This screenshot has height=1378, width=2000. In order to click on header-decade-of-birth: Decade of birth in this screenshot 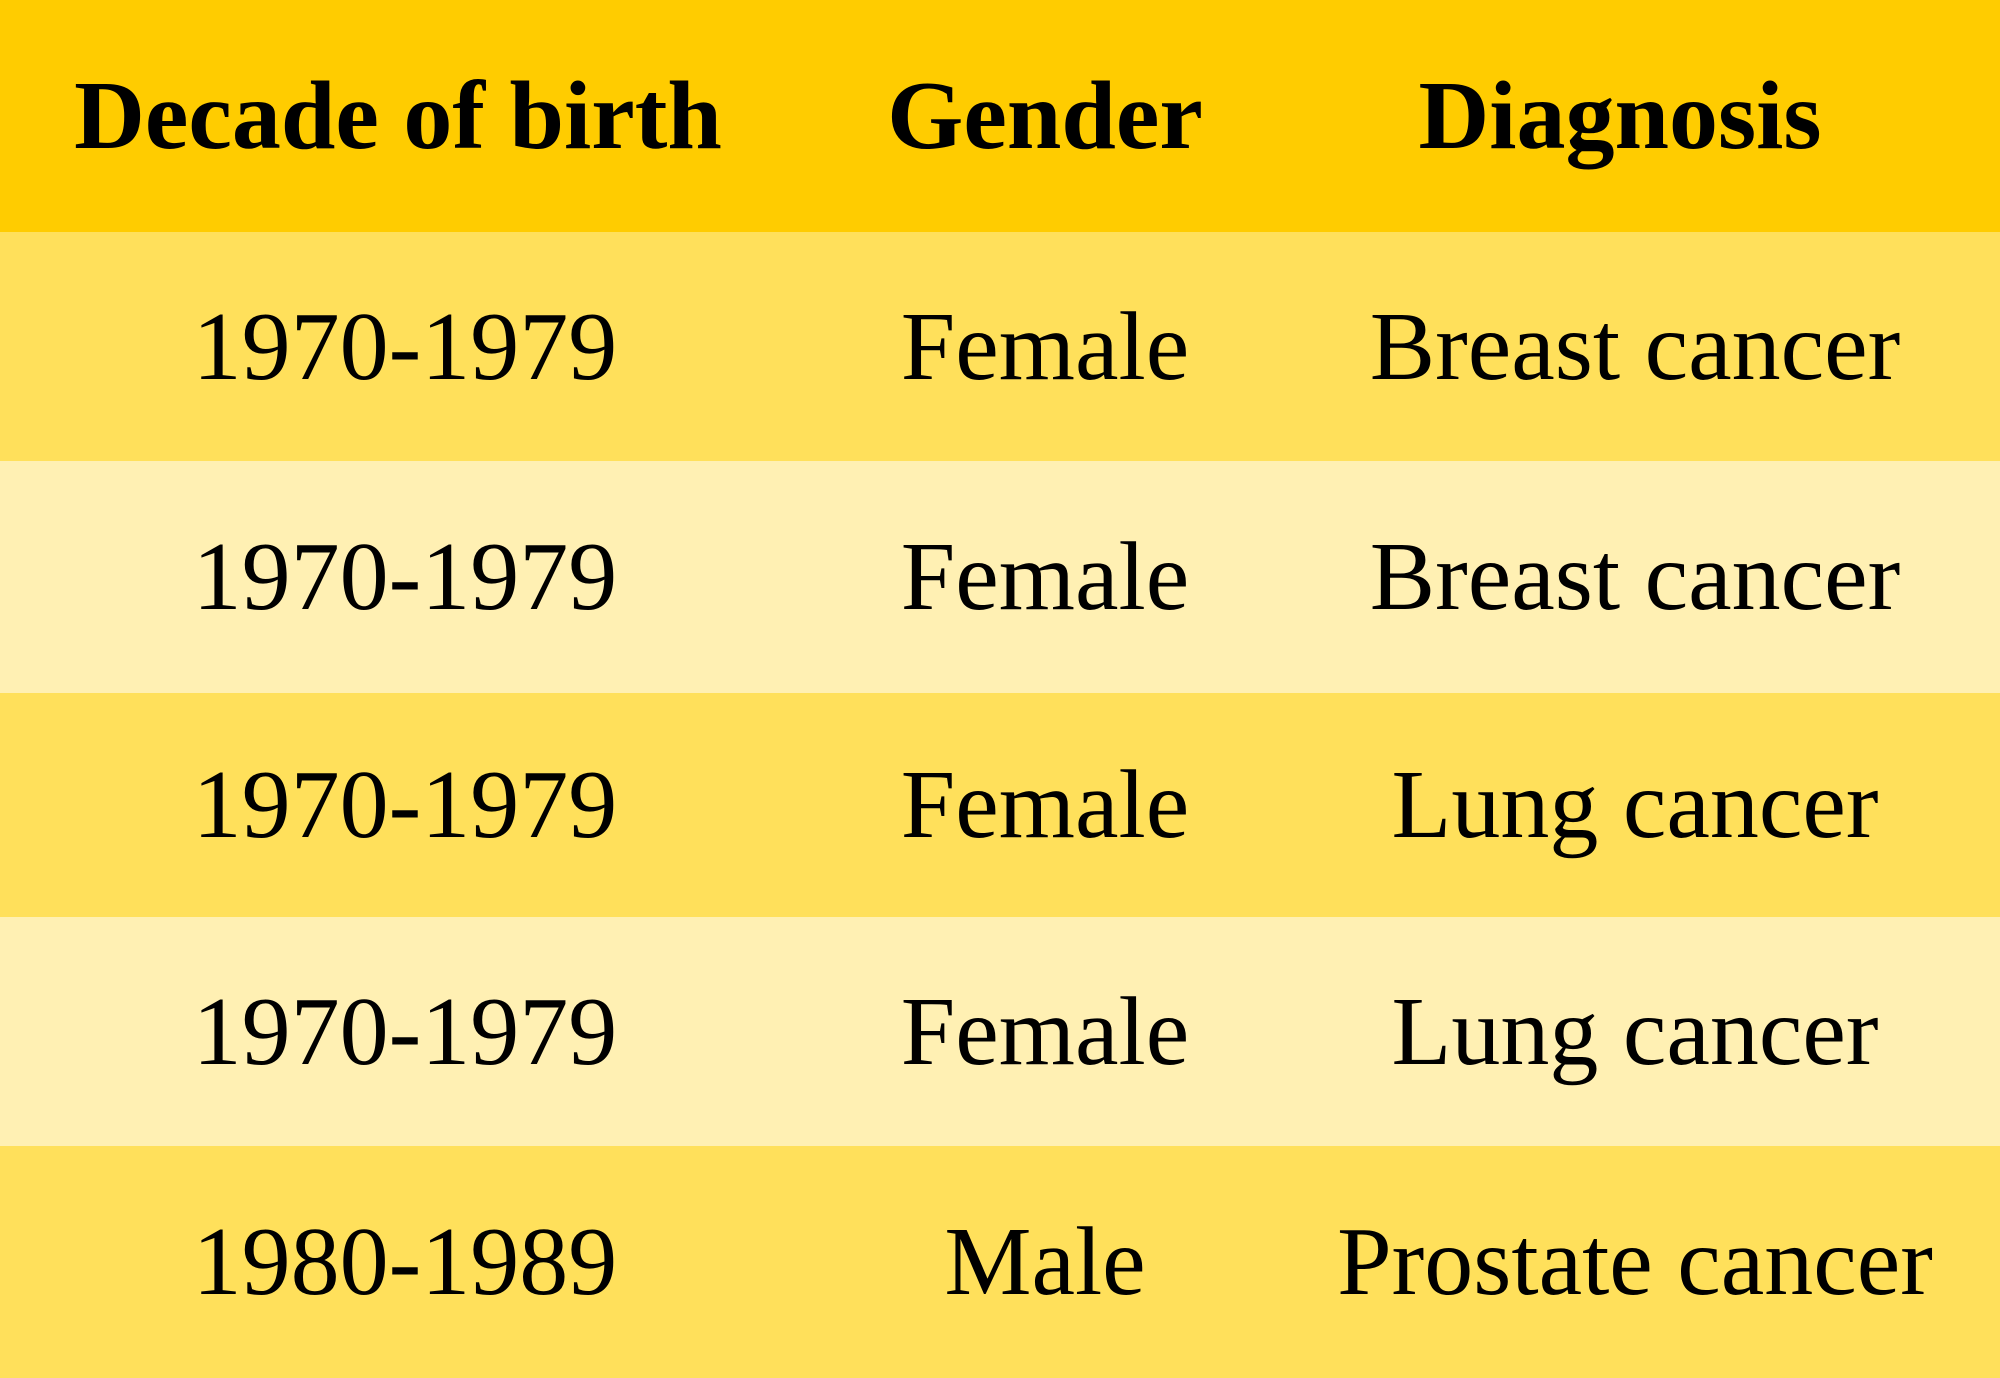, I will do `click(398, 116)`.